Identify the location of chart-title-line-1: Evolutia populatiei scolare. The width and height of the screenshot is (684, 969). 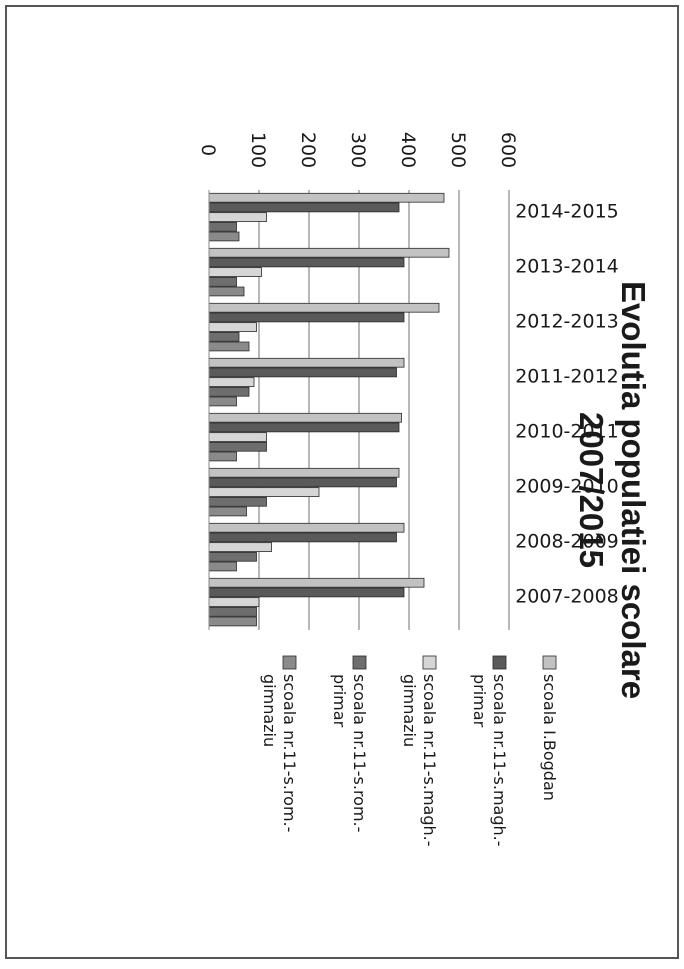
(633, 490).